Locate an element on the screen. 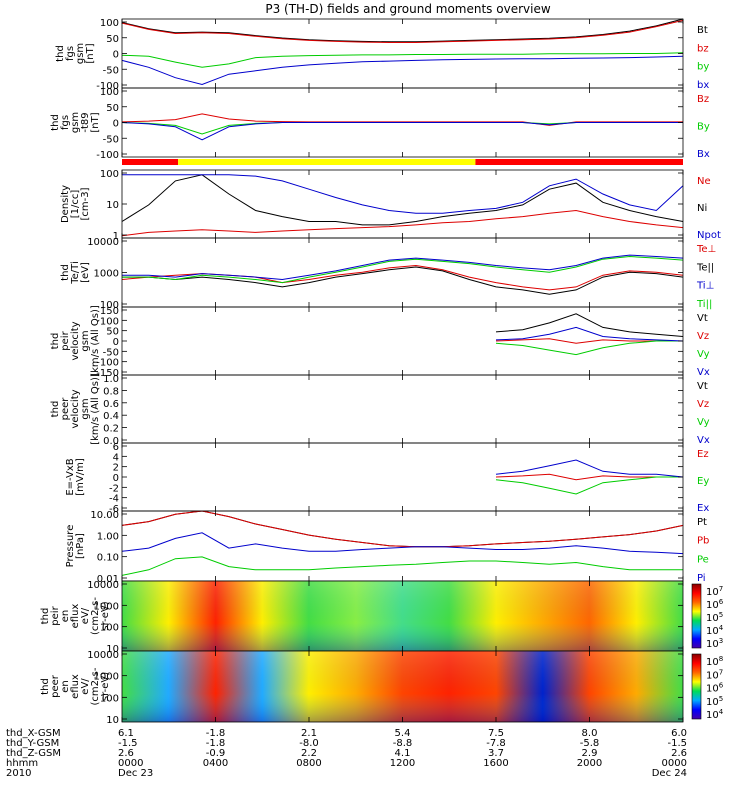 The image size is (750, 800). legend-label: by is located at coordinates (703, 67).